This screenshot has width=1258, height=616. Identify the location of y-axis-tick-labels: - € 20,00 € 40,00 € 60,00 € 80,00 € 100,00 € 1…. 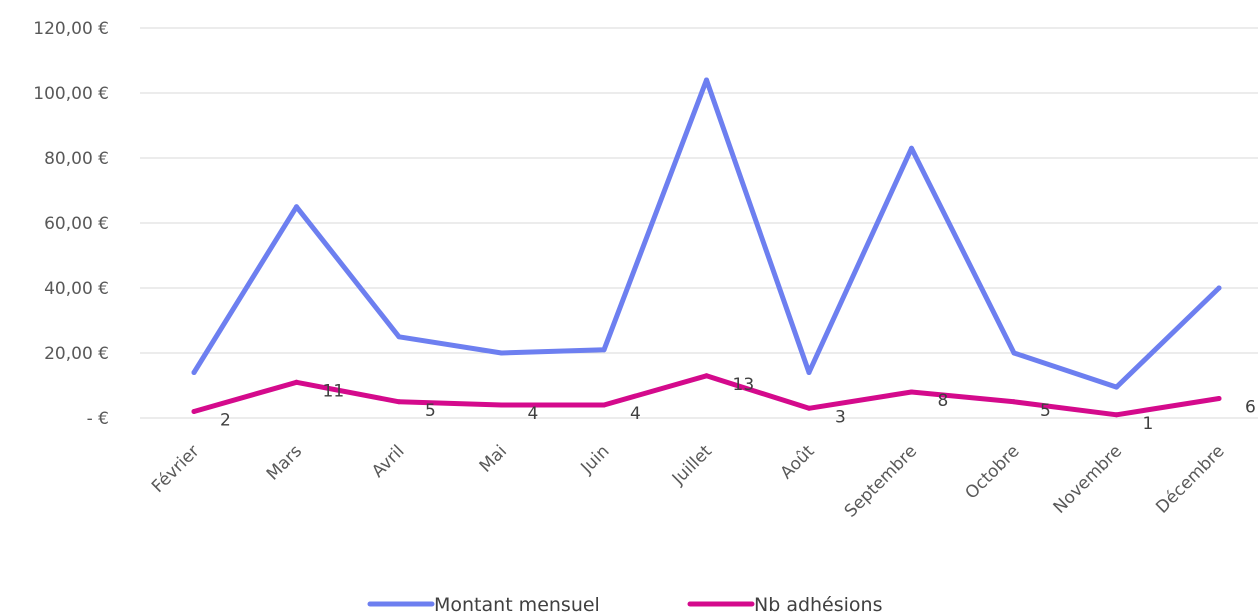
(71, 224).